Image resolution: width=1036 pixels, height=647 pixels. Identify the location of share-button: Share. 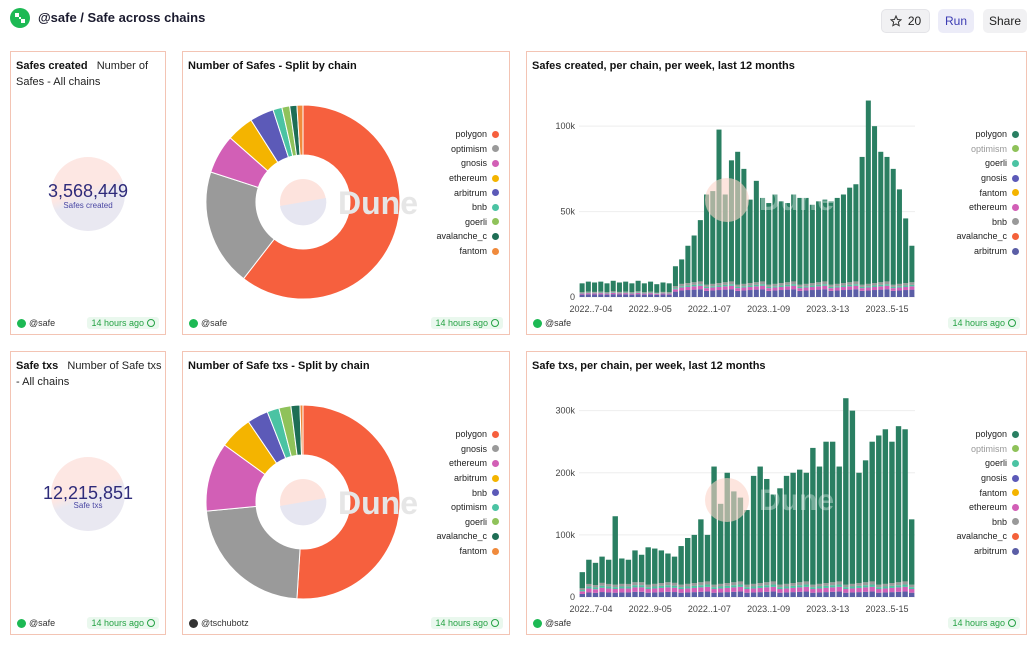
(1005, 21).